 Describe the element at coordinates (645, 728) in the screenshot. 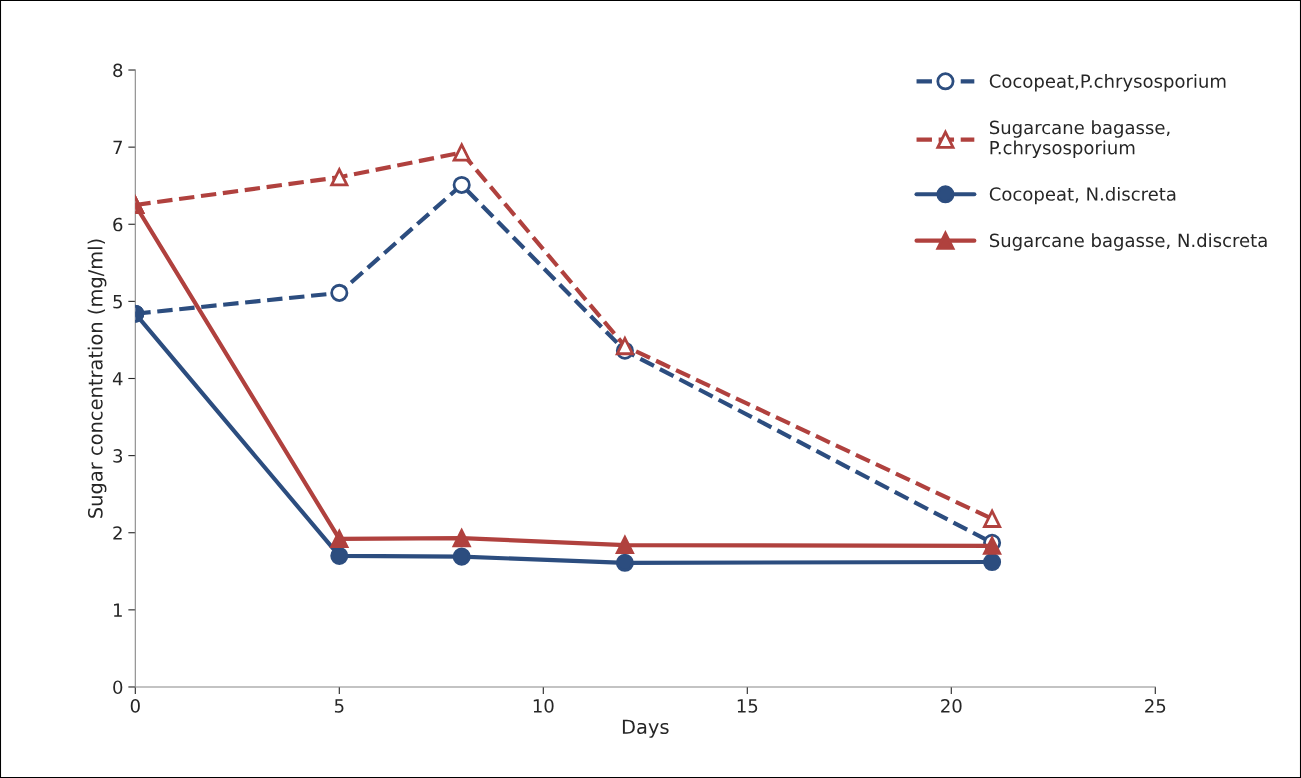

I see `x-axis-title: Days` at that location.